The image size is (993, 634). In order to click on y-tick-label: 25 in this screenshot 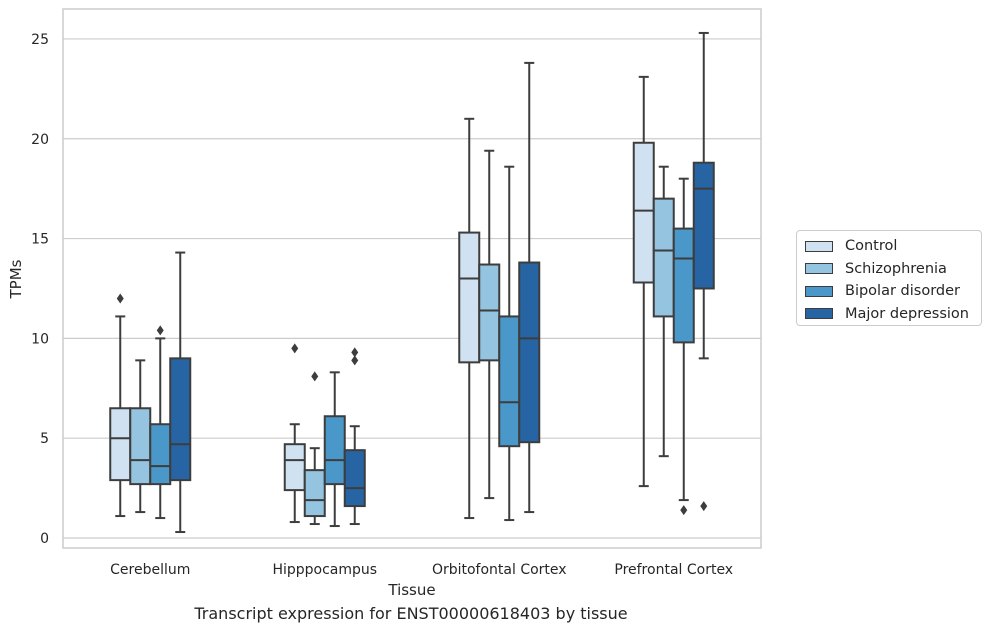, I will do `click(40, 40)`.